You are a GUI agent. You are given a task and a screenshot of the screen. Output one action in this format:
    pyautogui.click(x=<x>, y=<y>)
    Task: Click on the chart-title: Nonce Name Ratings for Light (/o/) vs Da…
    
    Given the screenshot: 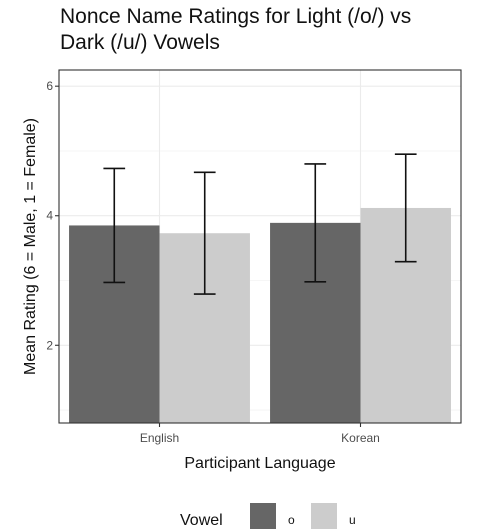 What is the action you would take?
    pyautogui.click(x=236, y=29)
    